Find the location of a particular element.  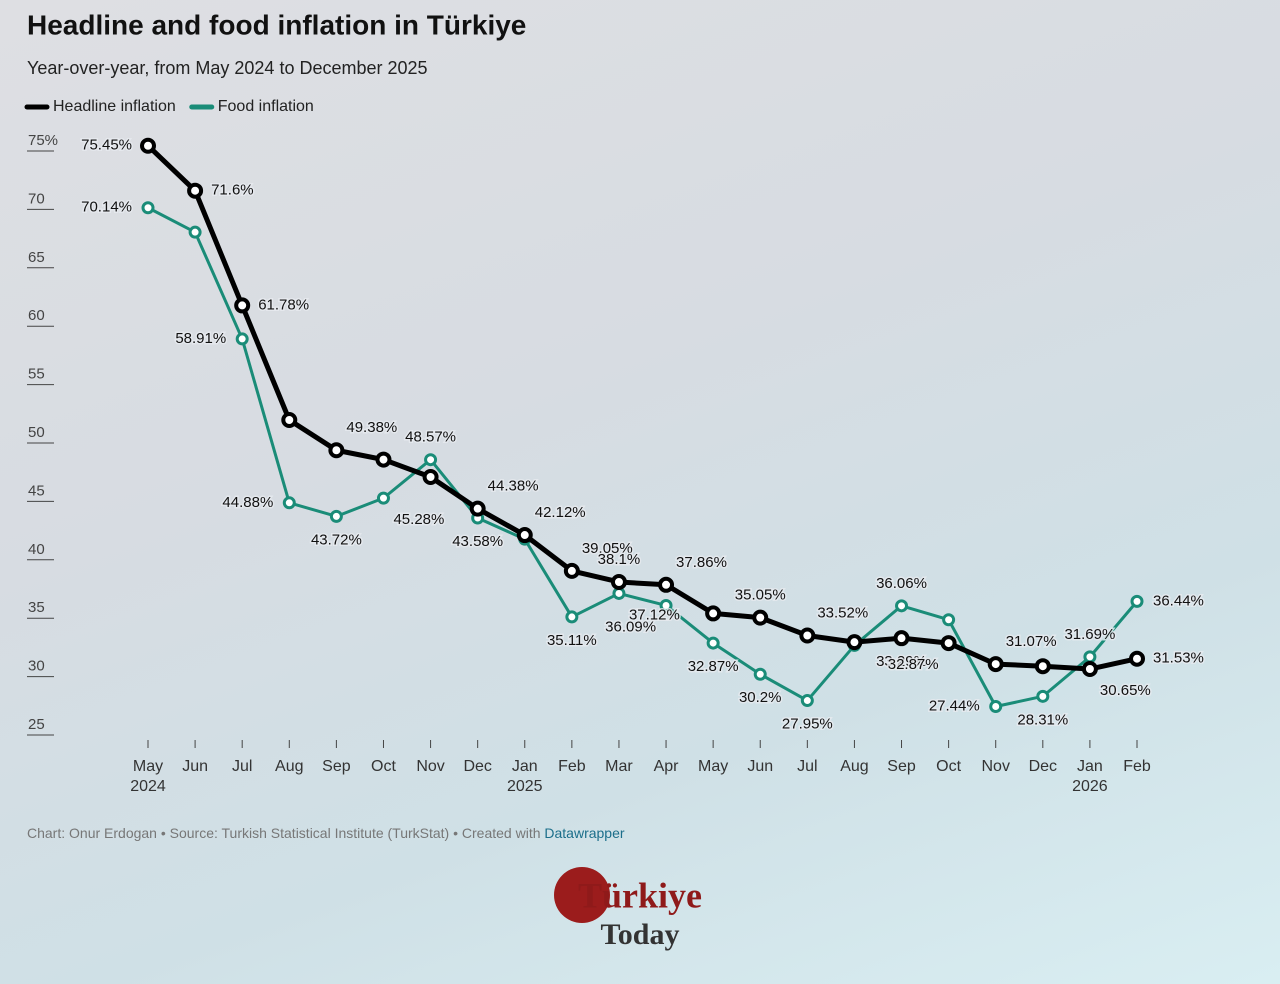

value-label: 75.45% is located at coordinates (106, 145).